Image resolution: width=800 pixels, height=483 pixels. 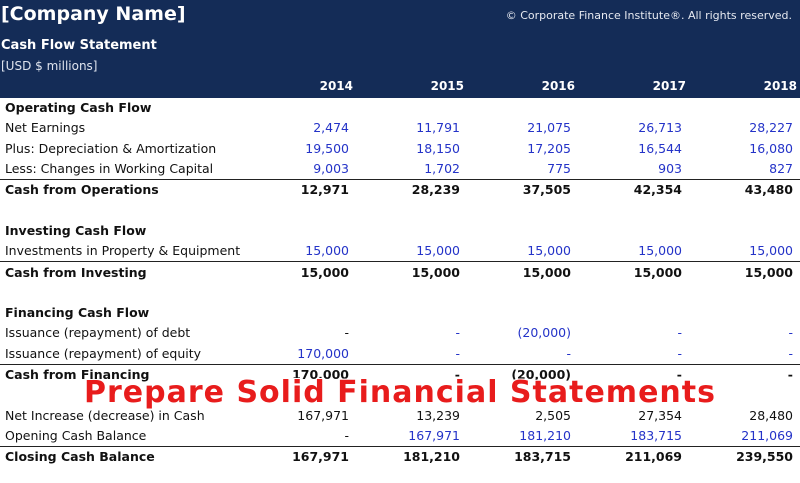 What do you see at coordinates (79, 45) in the screenshot?
I see `statement-title: Cash Flow Statement` at bounding box center [79, 45].